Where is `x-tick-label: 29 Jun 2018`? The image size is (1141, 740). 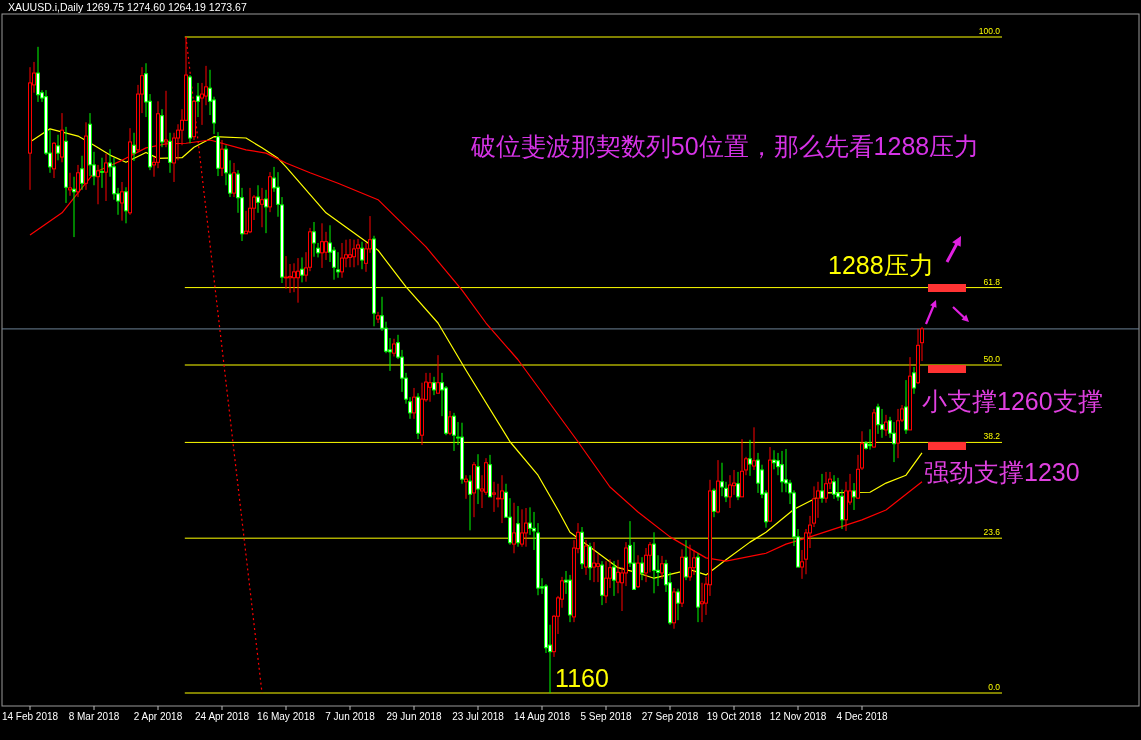
x-tick-label: 29 Jun 2018 is located at coordinates (414, 716).